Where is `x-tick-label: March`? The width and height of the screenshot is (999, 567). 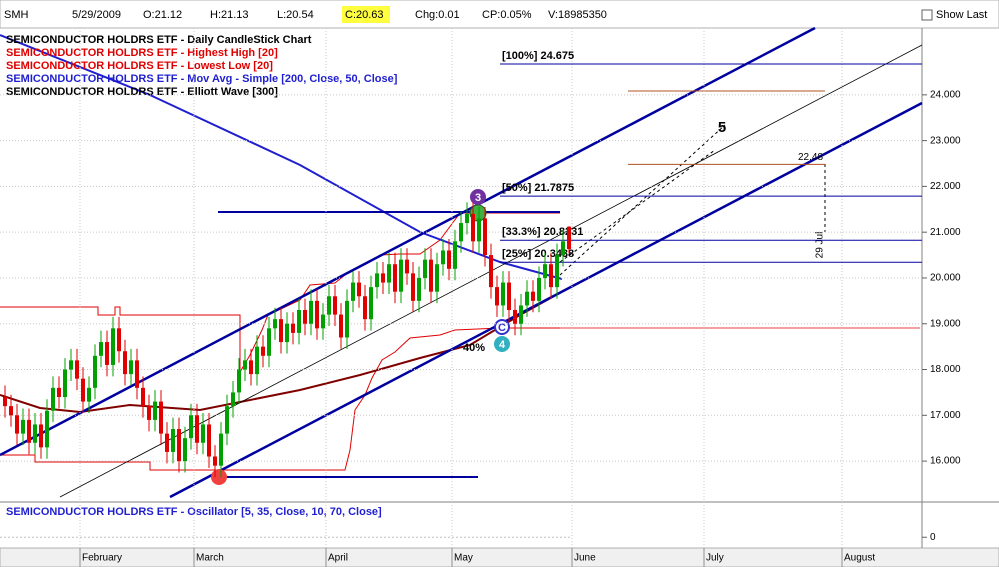
x-tick-label: March is located at coordinates (210, 558).